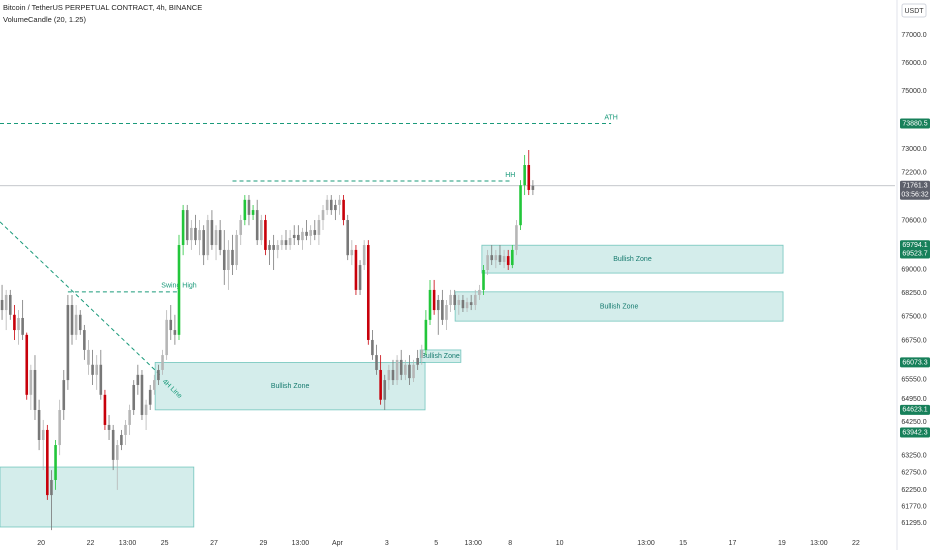 The height and width of the screenshot is (550, 932). I want to click on currency-box, so click(914, 10).